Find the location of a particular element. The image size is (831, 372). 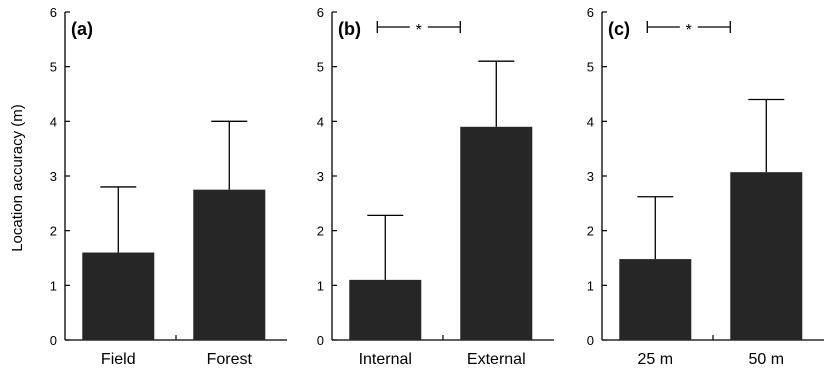

category-label-2: 50 m is located at coordinates (766, 359).